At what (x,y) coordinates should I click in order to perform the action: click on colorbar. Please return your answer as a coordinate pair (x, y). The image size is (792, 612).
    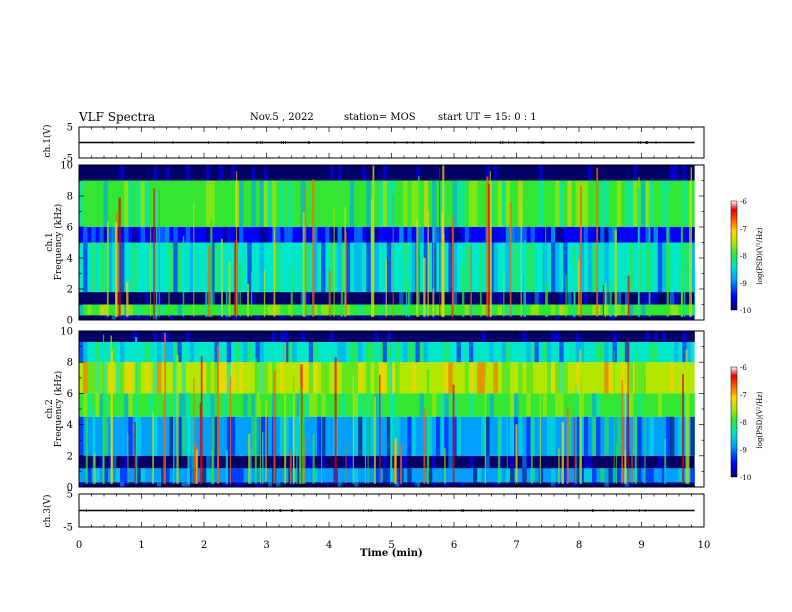
    Looking at the image, I should click on (734, 255).